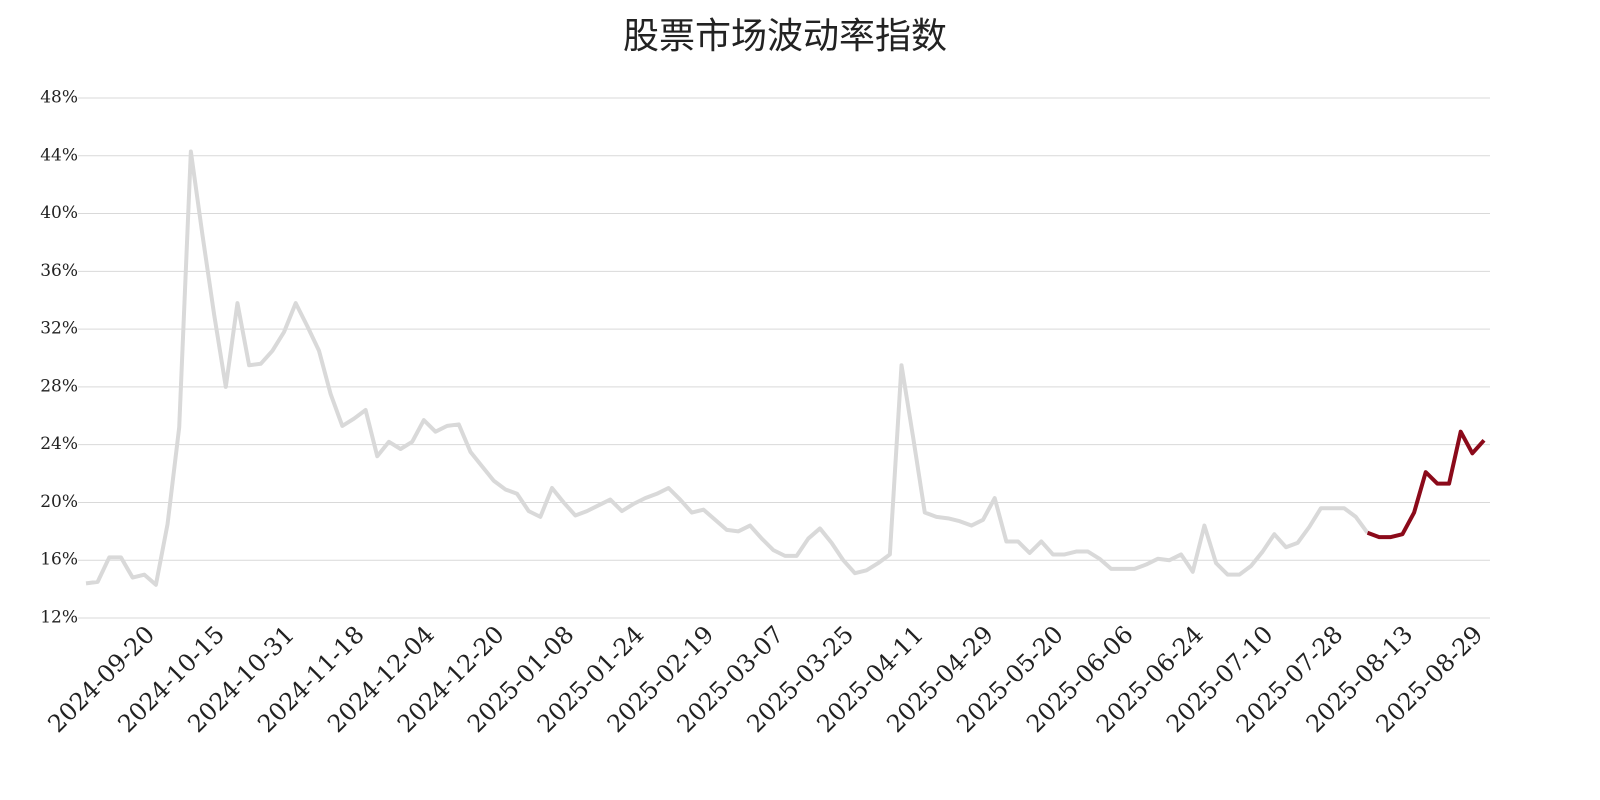 The image size is (1600, 800). Describe the element at coordinates (59, 271) in the screenshot. I see `y-tick-label: 36%` at that location.